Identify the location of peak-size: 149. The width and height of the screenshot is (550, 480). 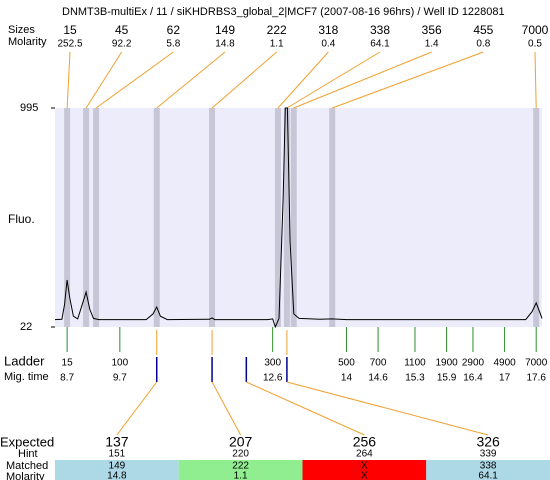
(225, 30).